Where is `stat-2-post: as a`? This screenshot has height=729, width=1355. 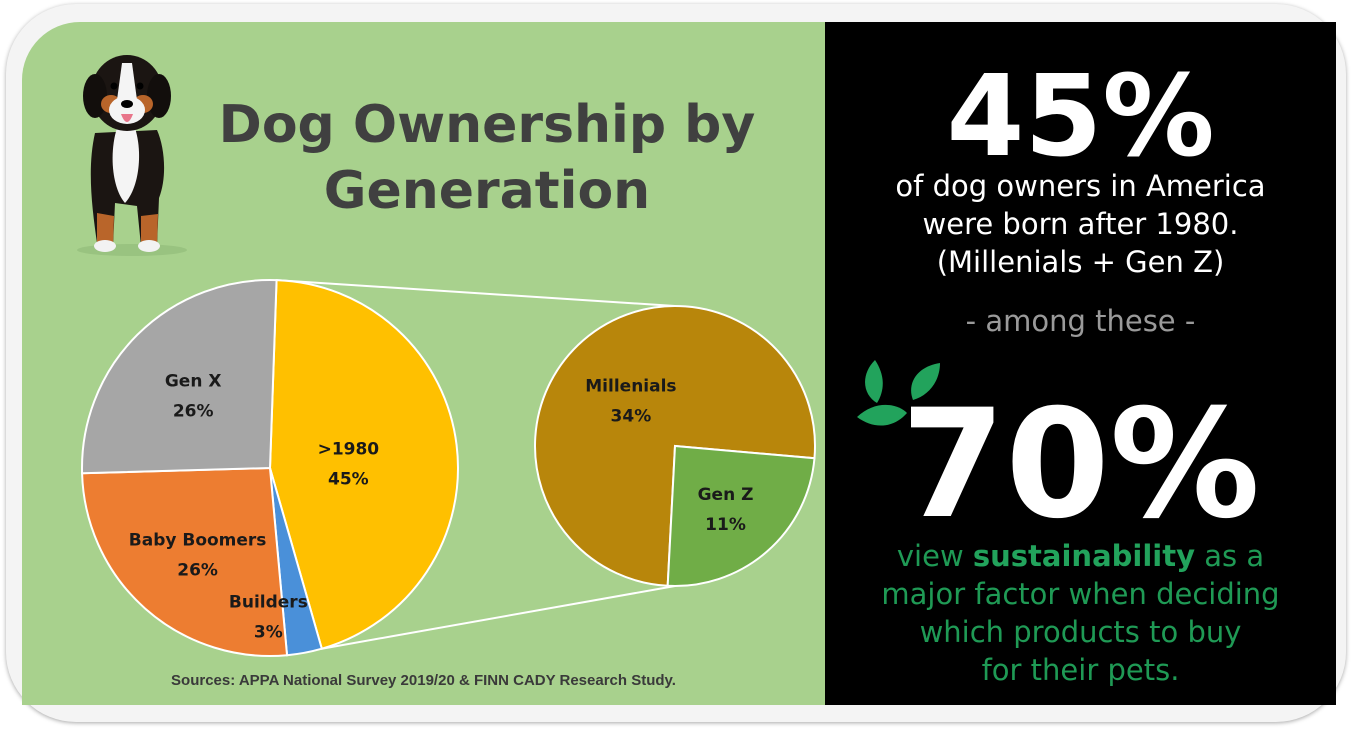
stat-2-post: as a is located at coordinates (1230, 556).